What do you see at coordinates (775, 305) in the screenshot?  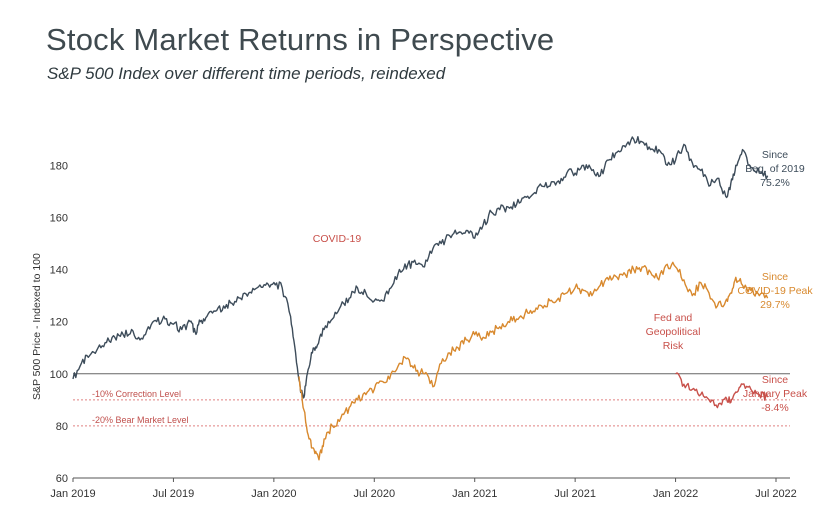 I see `series-label-2: 29.7%` at bounding box center [775, 305].